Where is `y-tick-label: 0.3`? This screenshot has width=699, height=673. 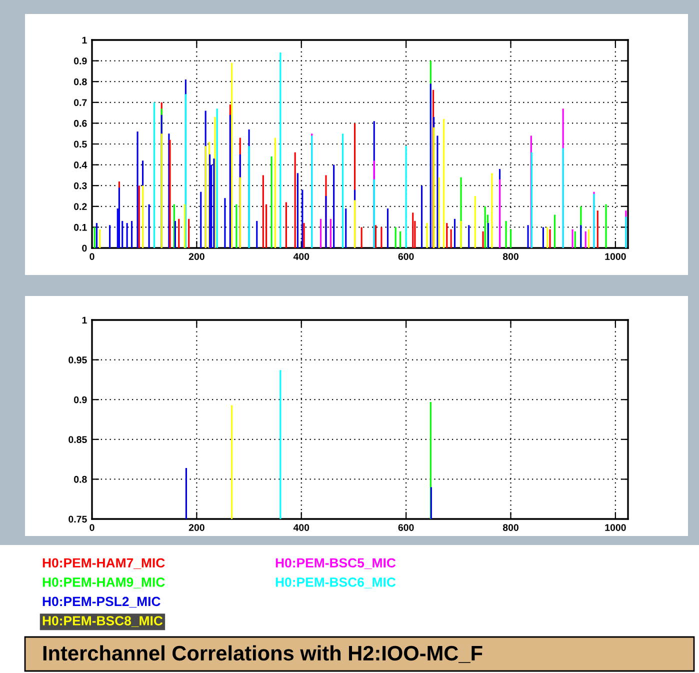 y-tick-label: 0.3 is located at coordinates (80, 186).